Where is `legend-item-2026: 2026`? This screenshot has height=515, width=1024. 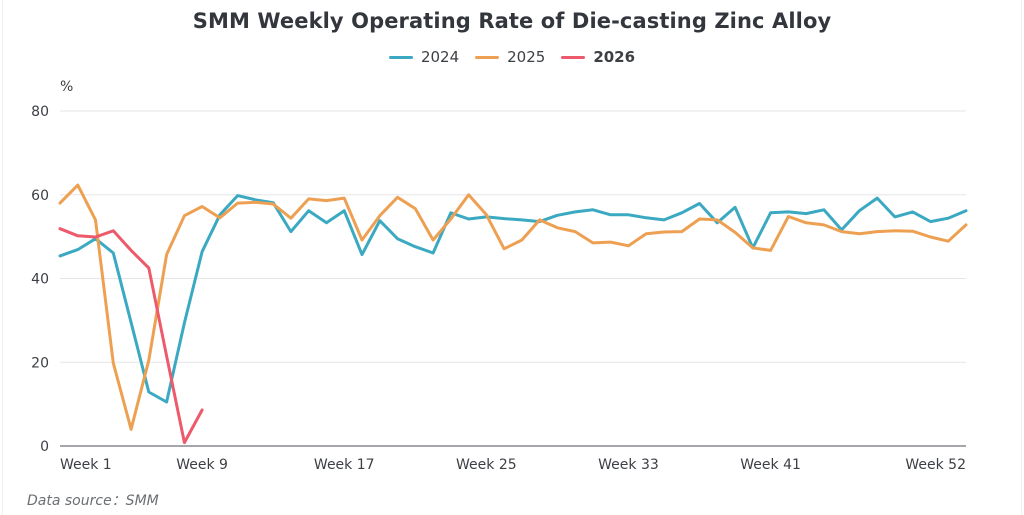
legend-item-2026: 2026 is located at coordinates (598, 57).